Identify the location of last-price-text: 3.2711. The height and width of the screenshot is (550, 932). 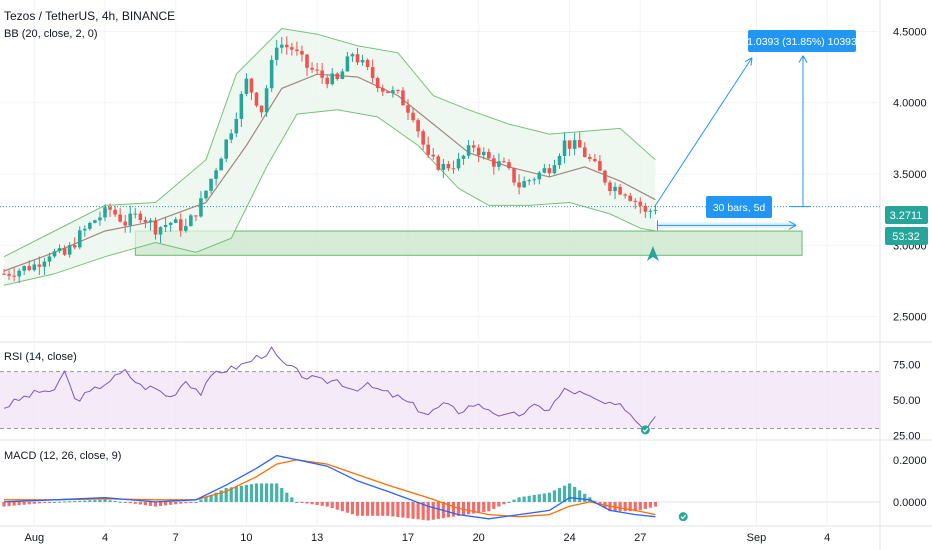
(906, 216).